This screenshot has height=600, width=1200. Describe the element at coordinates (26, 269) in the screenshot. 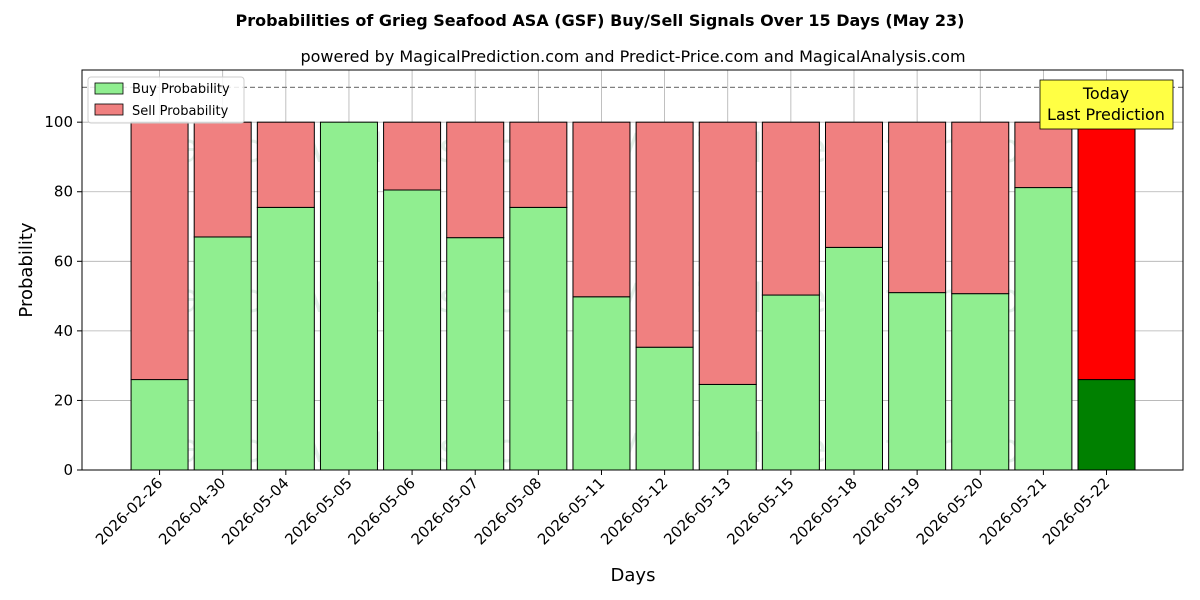

I see `y-axis-label: Probability` at that location.